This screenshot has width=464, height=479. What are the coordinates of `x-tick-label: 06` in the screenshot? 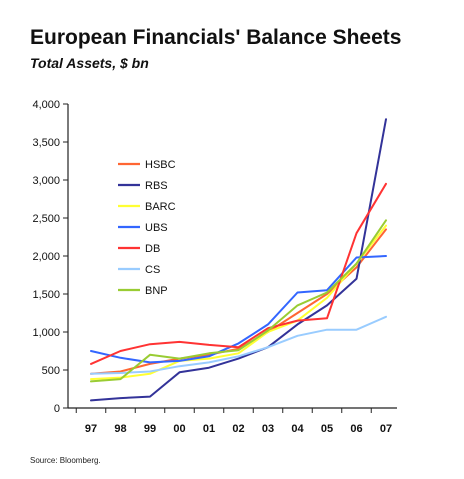 It's located at (356, 429).